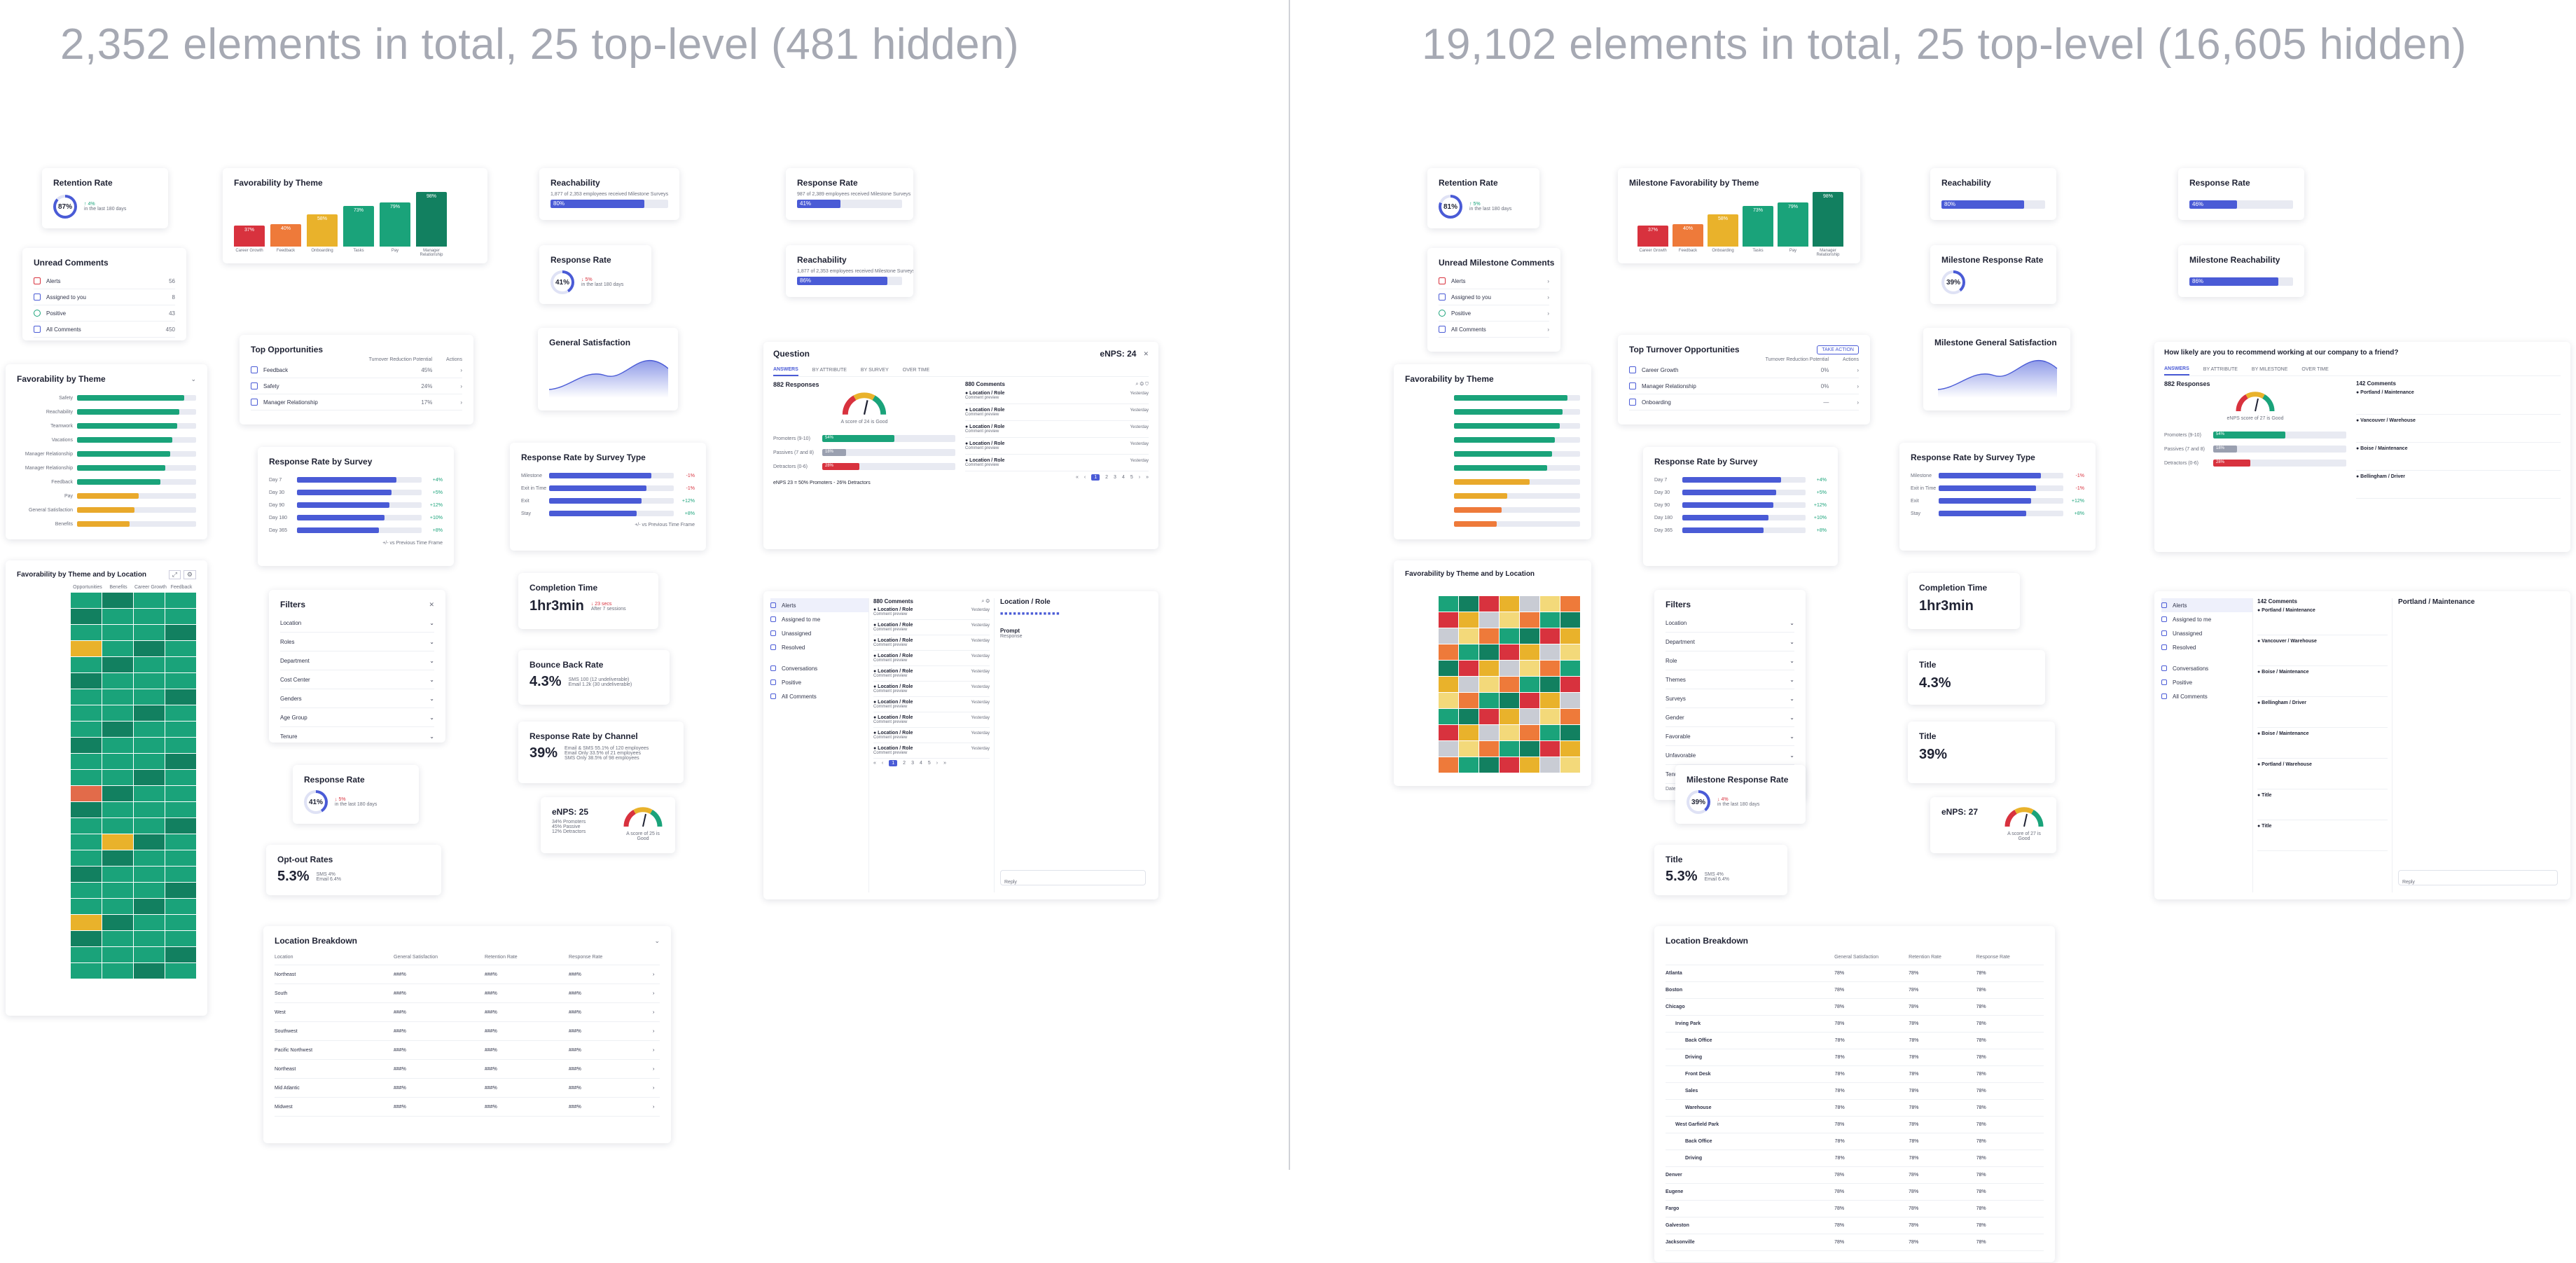 This screenshot has height=1263, width=2576. What do you see at coordinates (1494, 297) in the screenshot?
I see `unread-item-assigned: Assigned to you ›` at bounding box center [1494, 297].